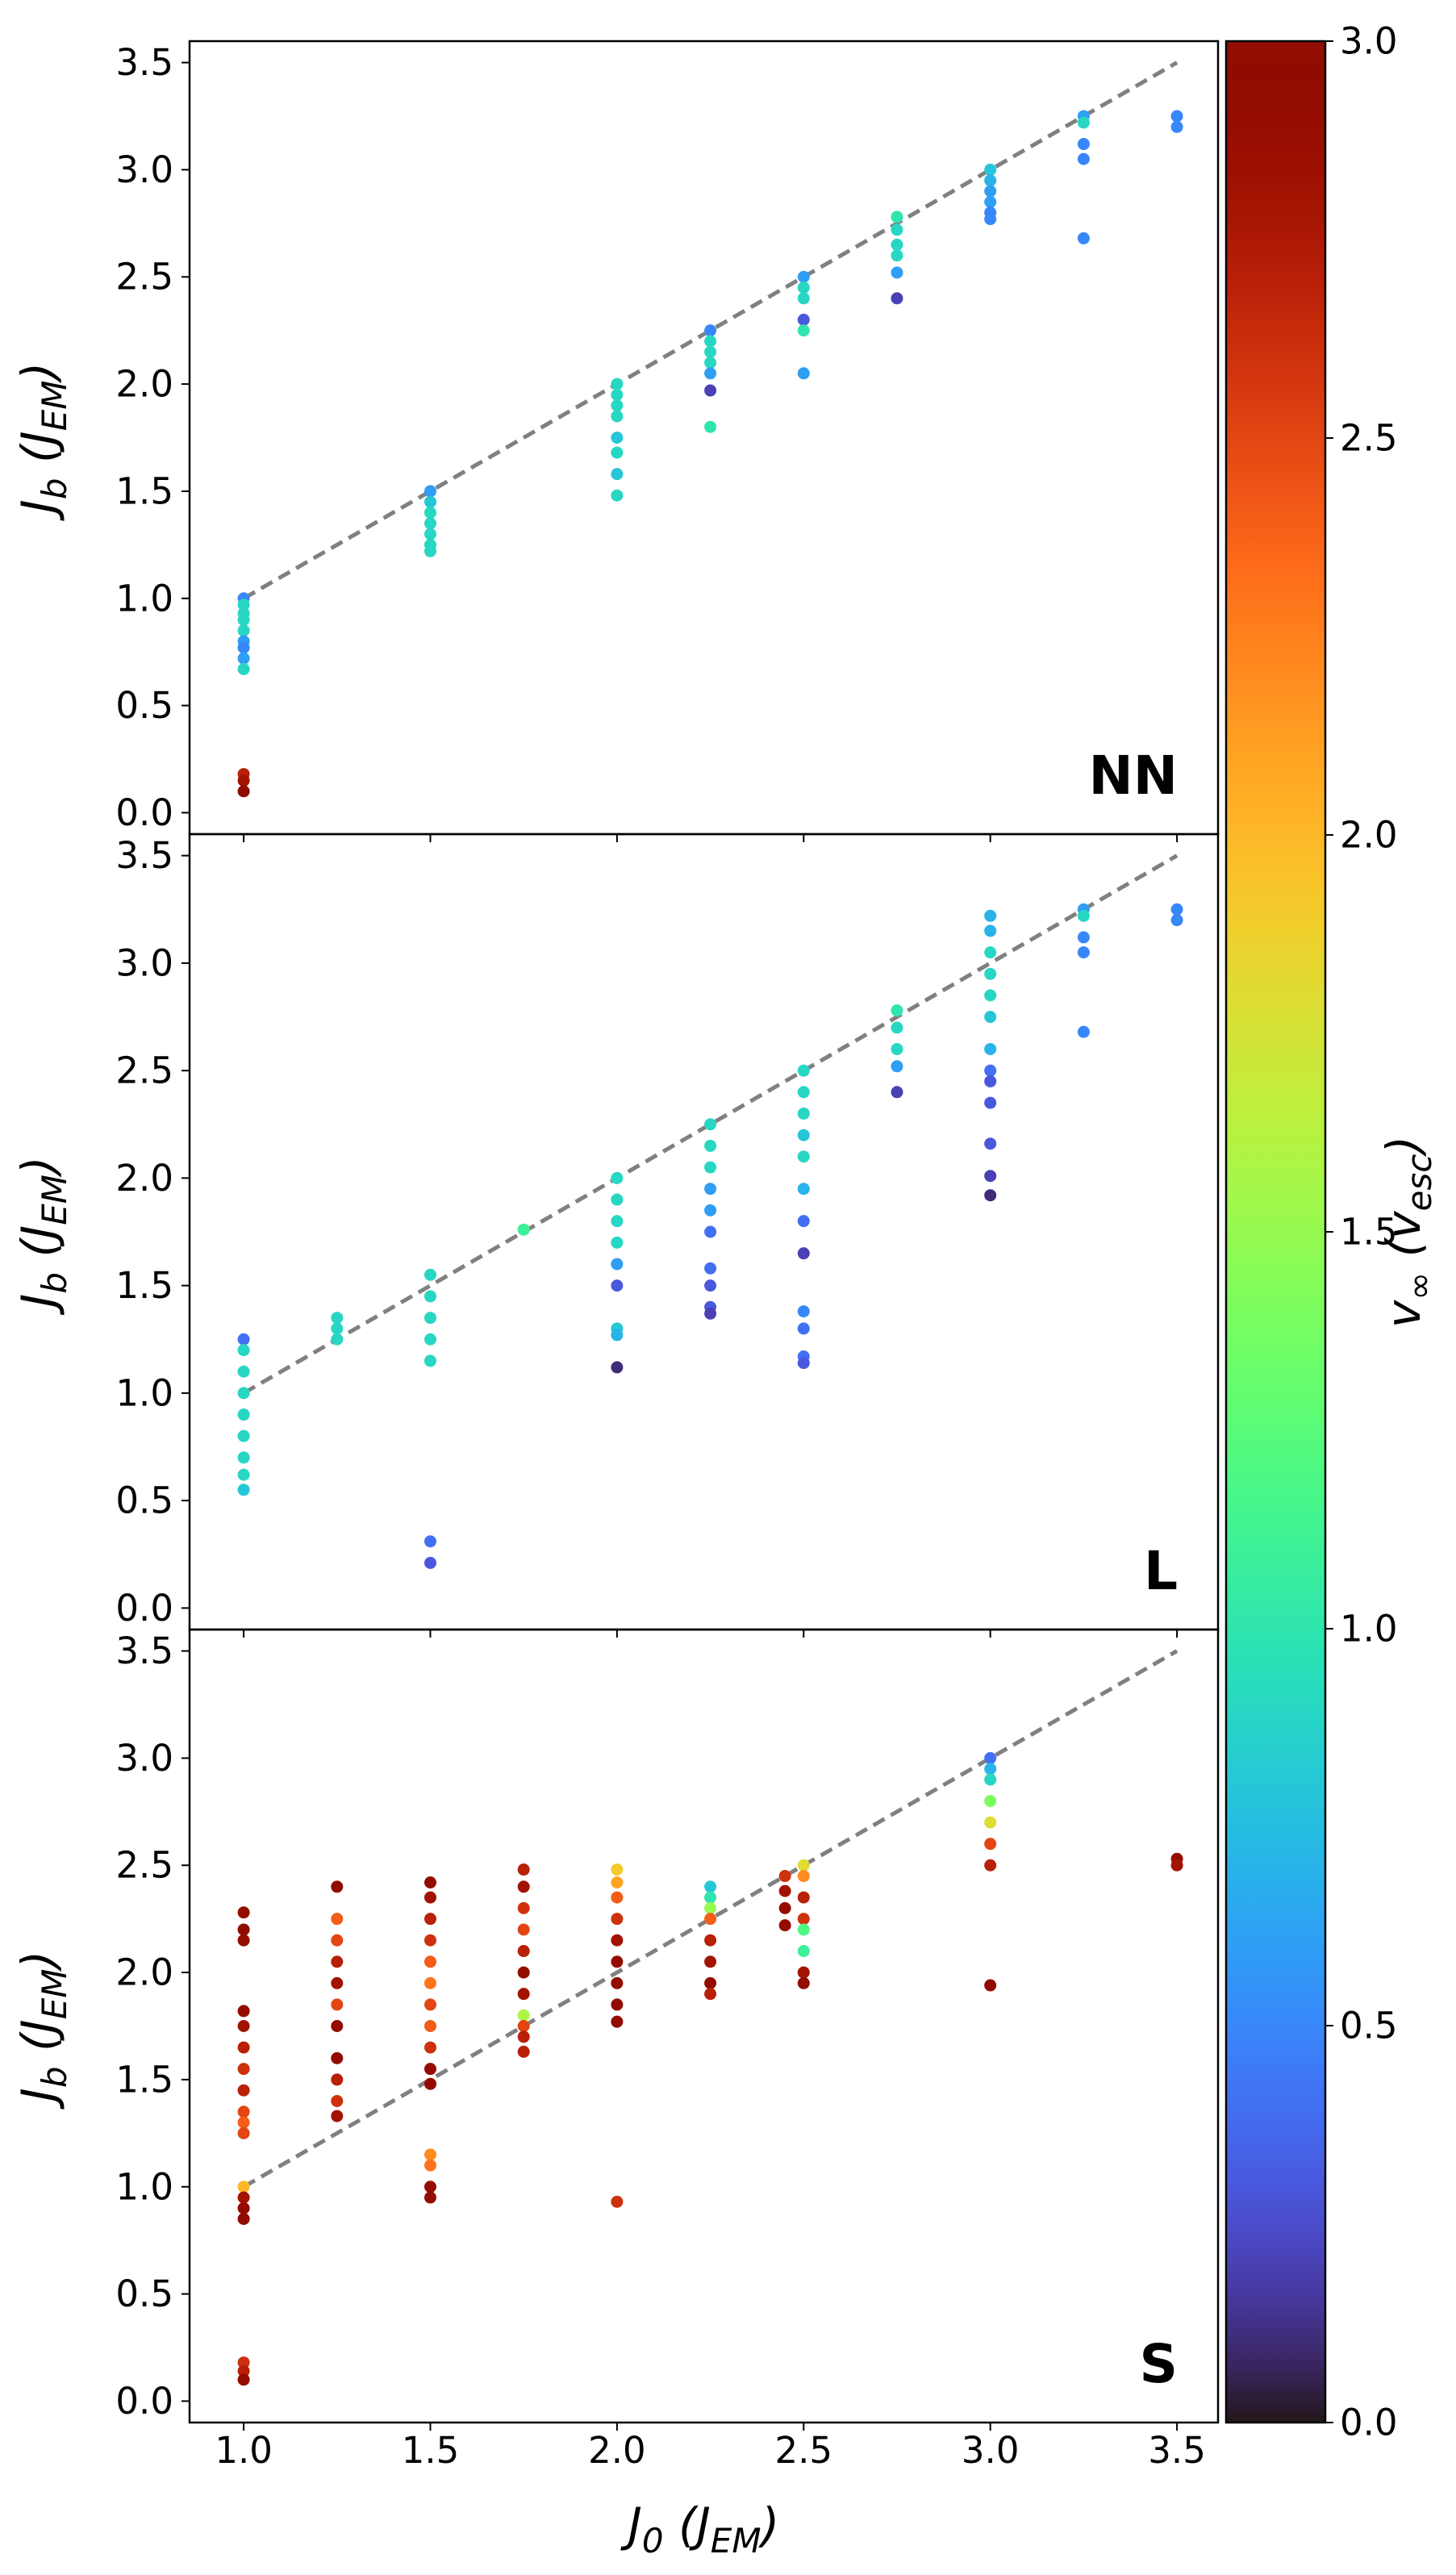 The image size is (1456, 2575). What do you see at coordinates (1369, 2423) in the screenshot?
I see `colorbar-tick-label: 0.0` at bounding box center [1369, 2423].